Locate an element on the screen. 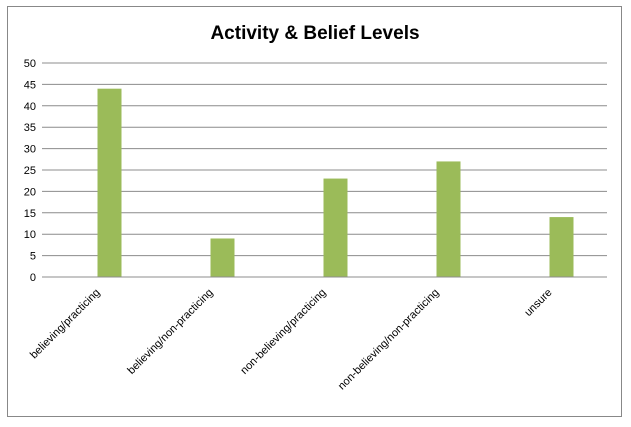 The width and height of the screenshot is (631, 427). y-tick-label: 5 is located at coordinates (33, 257).